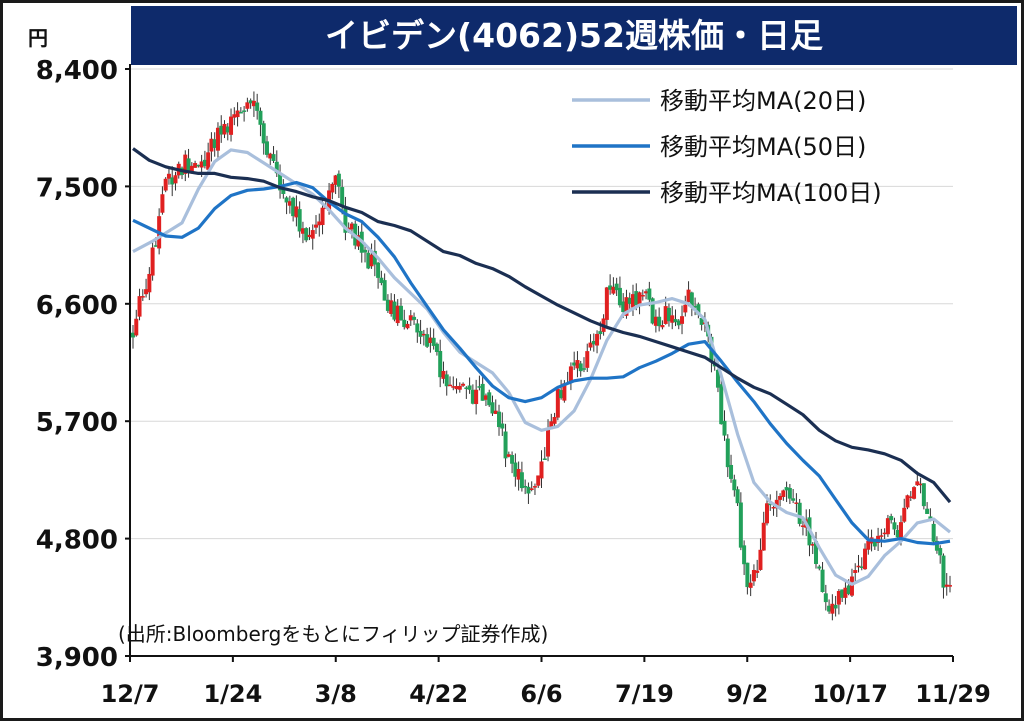 This screenshot has height=721, width=1024. What do you see at coordinates (77, 71) in the screenshot?
I see `y-tick-label: 8,400` at bounding box center [77, 71].